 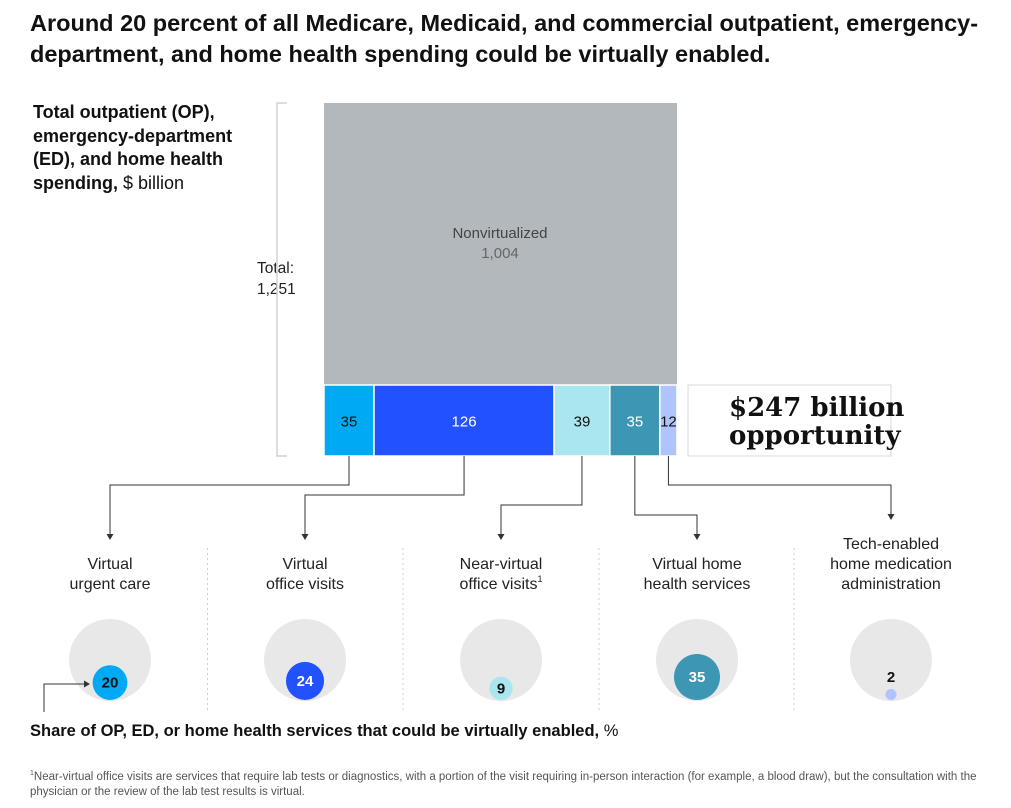 I want to click on bubble-value-label-3: 9, so click(x=501, y=688).